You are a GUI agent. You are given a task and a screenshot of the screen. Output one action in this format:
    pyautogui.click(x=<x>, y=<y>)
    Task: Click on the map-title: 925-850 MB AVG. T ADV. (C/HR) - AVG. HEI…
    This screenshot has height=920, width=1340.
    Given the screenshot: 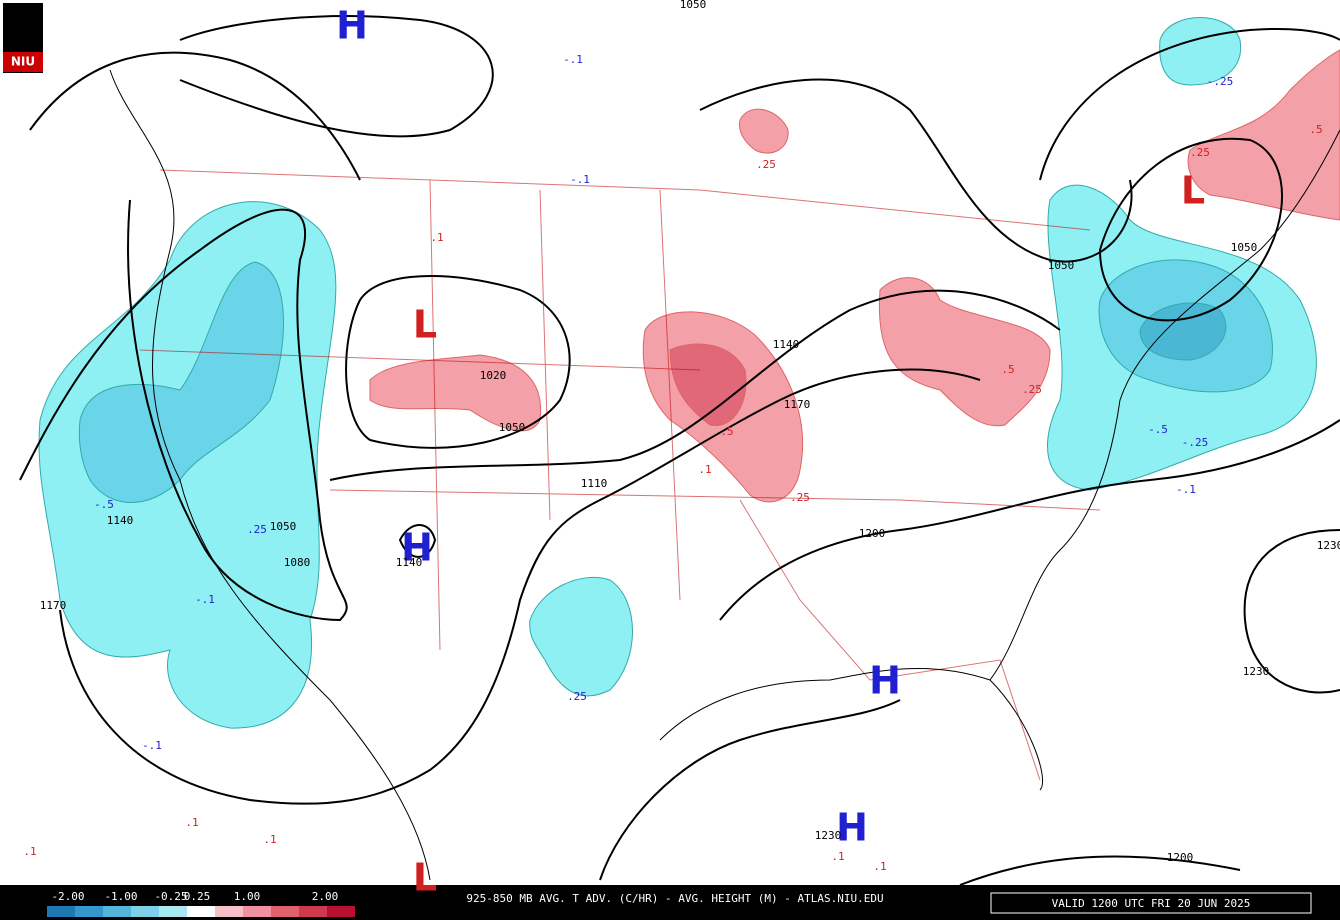 What is the action you would take?
    pyautogui.click(x=674, y=898)
    